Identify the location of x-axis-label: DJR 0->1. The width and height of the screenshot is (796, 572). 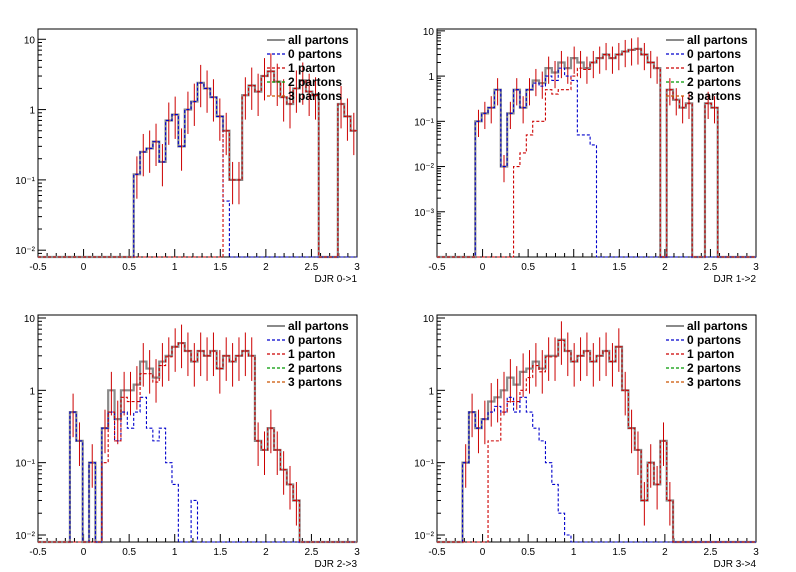
(335, 279).